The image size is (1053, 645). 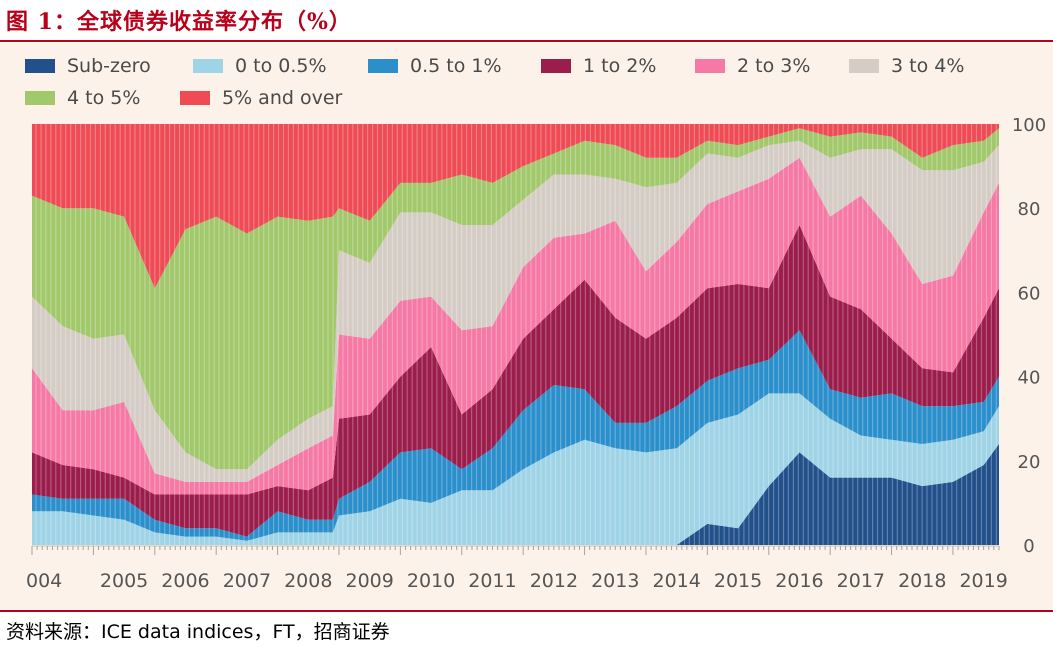 I want to click on x-tick-label: 2014, so click(x=676, y=581).